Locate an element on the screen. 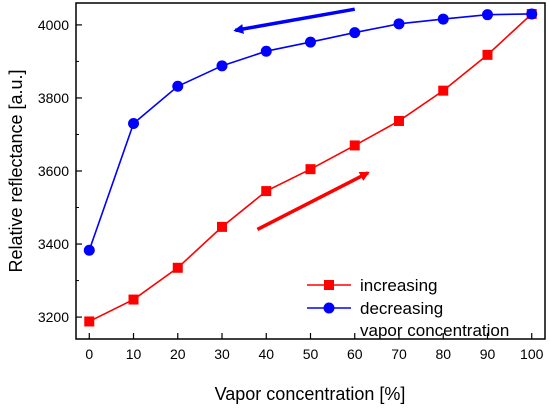  x-tick-label: 80 is located at coordinates (443, 354).